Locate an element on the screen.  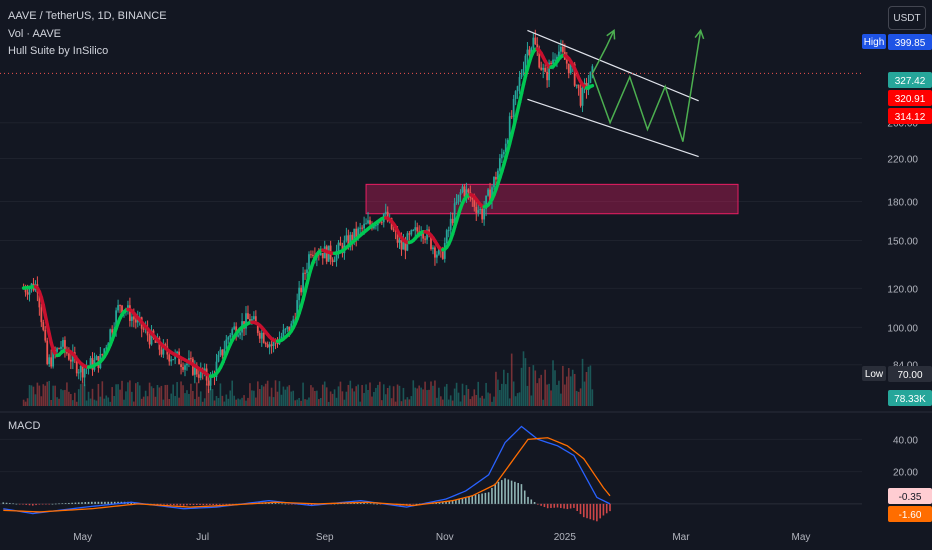
currency-button: USDT is located at coordinates (907, 18).